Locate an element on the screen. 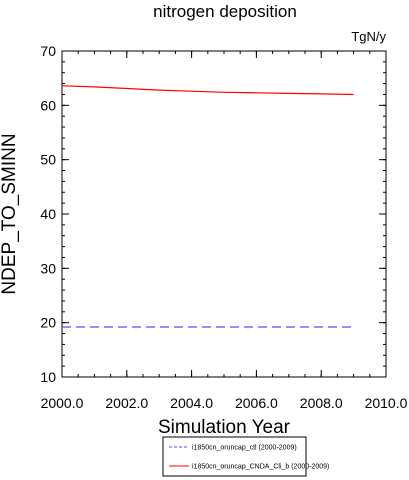 The height and width of the screenshot is (480, 409). y-tick-label: 30 is located at coordinates (48, 268).